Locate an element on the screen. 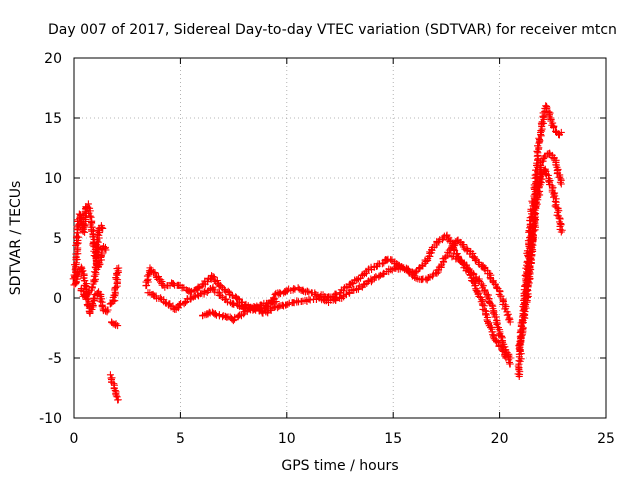 Image resolution: width=640 pixels, height=480 pixels. y-tick-label: 10 is located at coordinates (53, 179).